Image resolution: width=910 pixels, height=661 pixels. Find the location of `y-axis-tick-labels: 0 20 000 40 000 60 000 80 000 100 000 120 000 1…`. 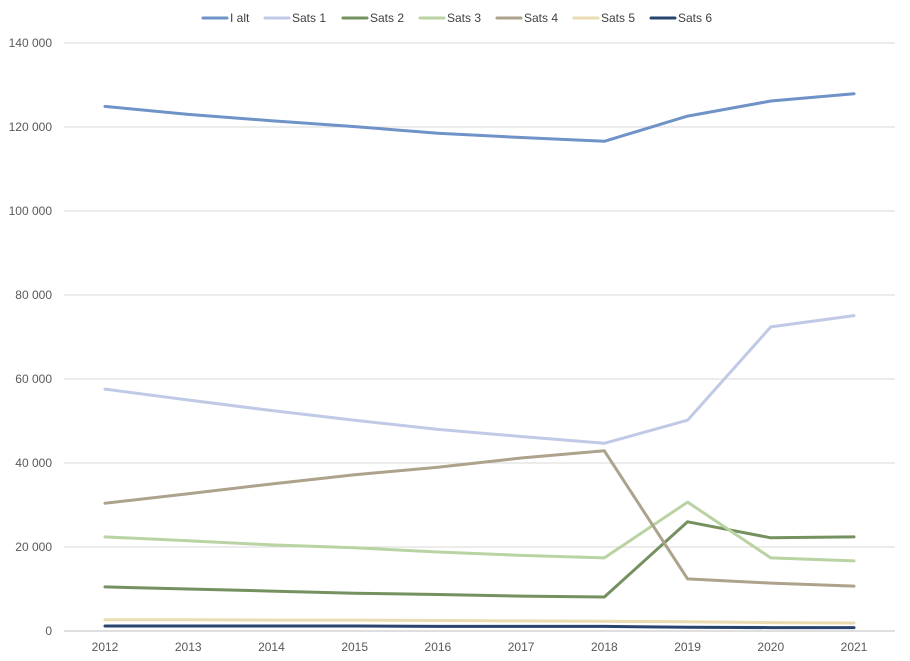

y-axis-tick-labels: 0 20 000 40 000 60 000 80 000 100 000 120 000 1… is located at coordinates (31, 337).